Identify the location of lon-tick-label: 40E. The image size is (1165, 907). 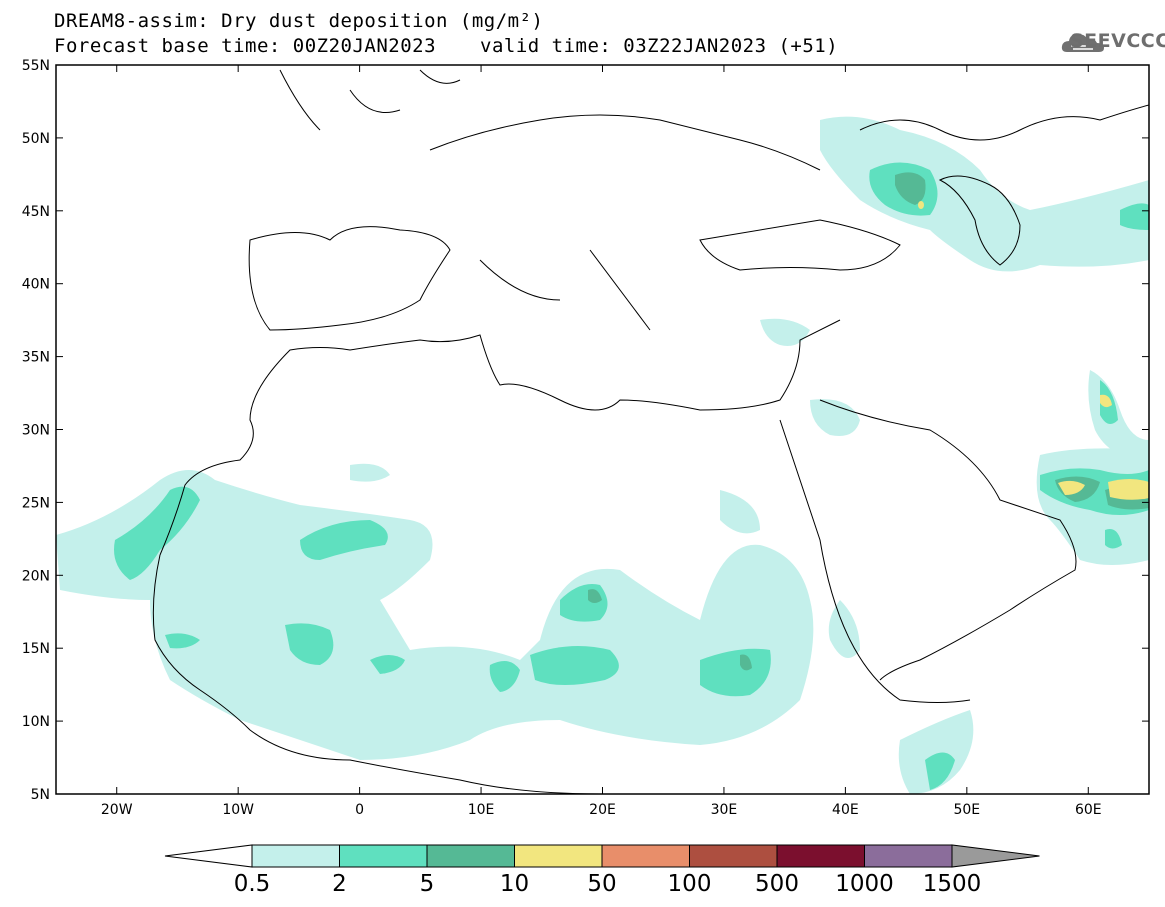
(845, 810).